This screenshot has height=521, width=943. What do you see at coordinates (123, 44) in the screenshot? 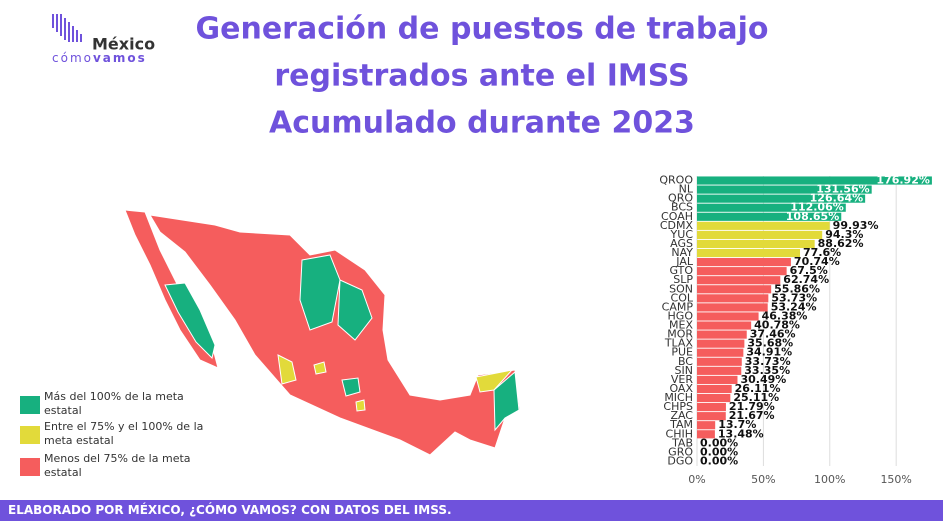
I see `logo-top: México` at bounding box center [123, 44].